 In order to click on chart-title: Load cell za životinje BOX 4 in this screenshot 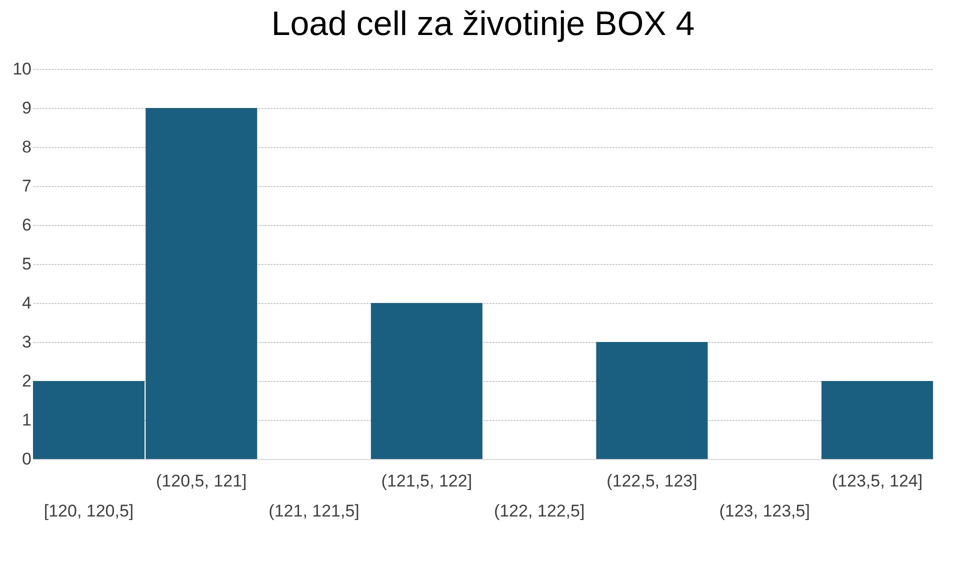, I will do `click(483, 24)`.